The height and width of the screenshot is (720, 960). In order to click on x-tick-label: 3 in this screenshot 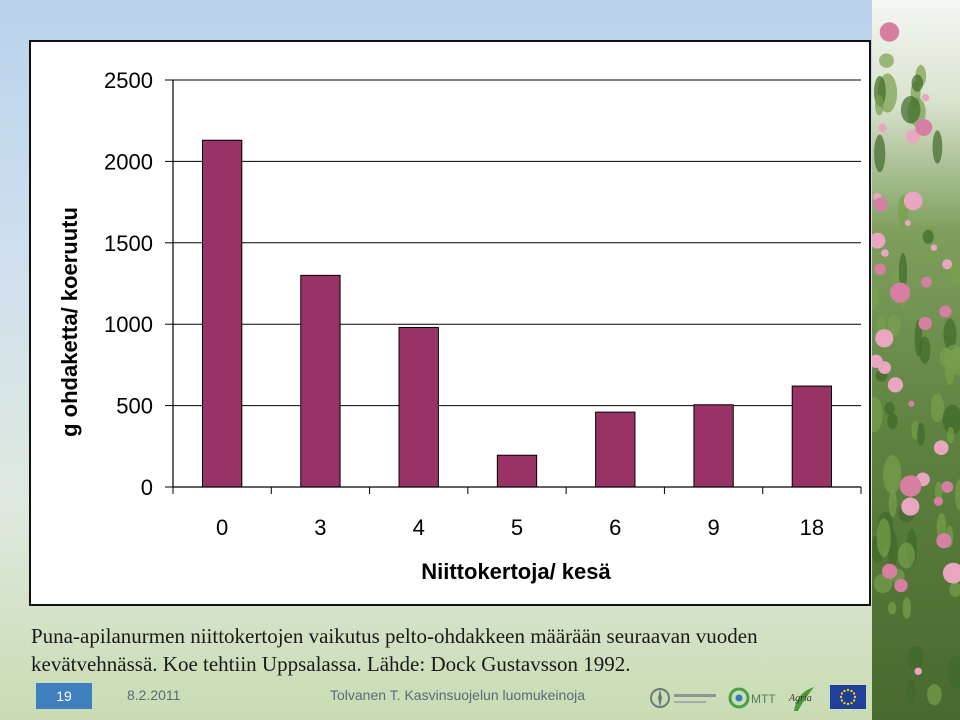, I will do `click(320, 527)`.